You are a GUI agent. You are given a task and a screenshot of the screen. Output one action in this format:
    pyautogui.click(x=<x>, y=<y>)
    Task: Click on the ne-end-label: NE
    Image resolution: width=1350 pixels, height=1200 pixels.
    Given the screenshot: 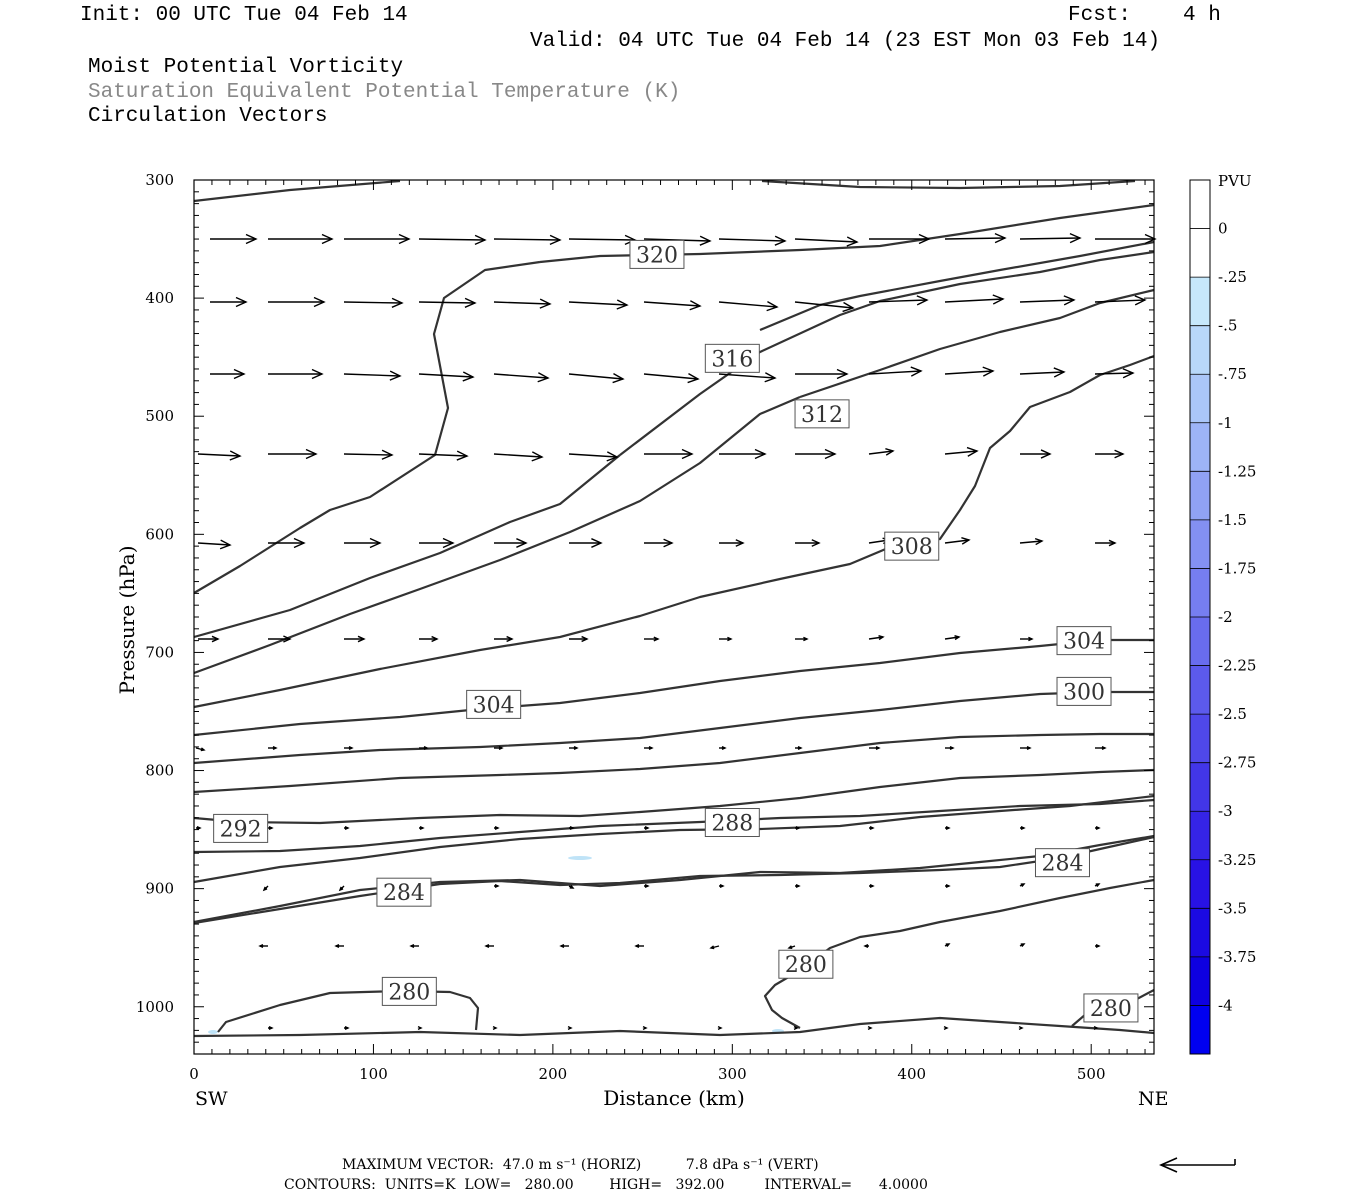 What is the action you would take?
    pyautogui.click(x=1153, y=1099)
    